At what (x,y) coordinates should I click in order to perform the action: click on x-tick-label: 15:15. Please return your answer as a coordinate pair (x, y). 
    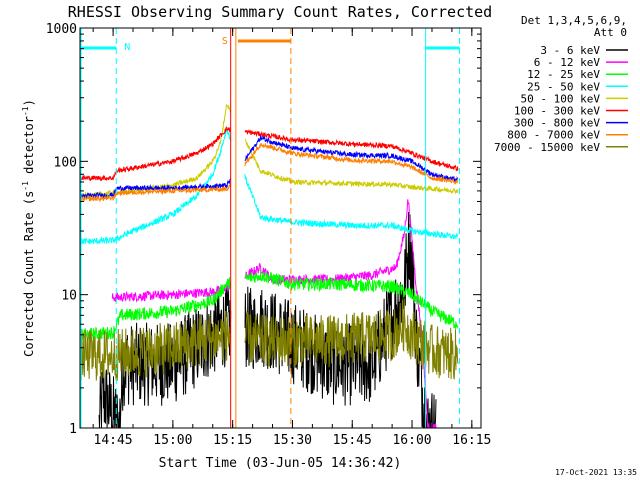
    Looking at the image, I should click on (232, 440).